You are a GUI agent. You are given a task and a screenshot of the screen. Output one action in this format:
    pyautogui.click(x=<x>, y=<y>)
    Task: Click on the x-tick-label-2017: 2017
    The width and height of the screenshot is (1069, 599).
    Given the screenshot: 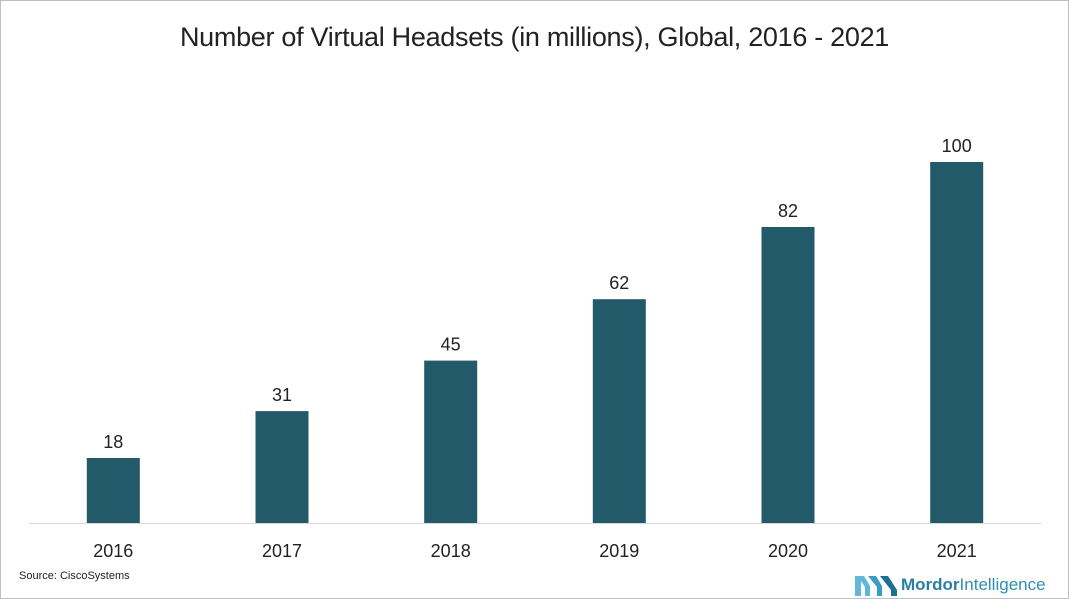 What is the action you would take?
    pyautogui.click(x=282, y=551)
    